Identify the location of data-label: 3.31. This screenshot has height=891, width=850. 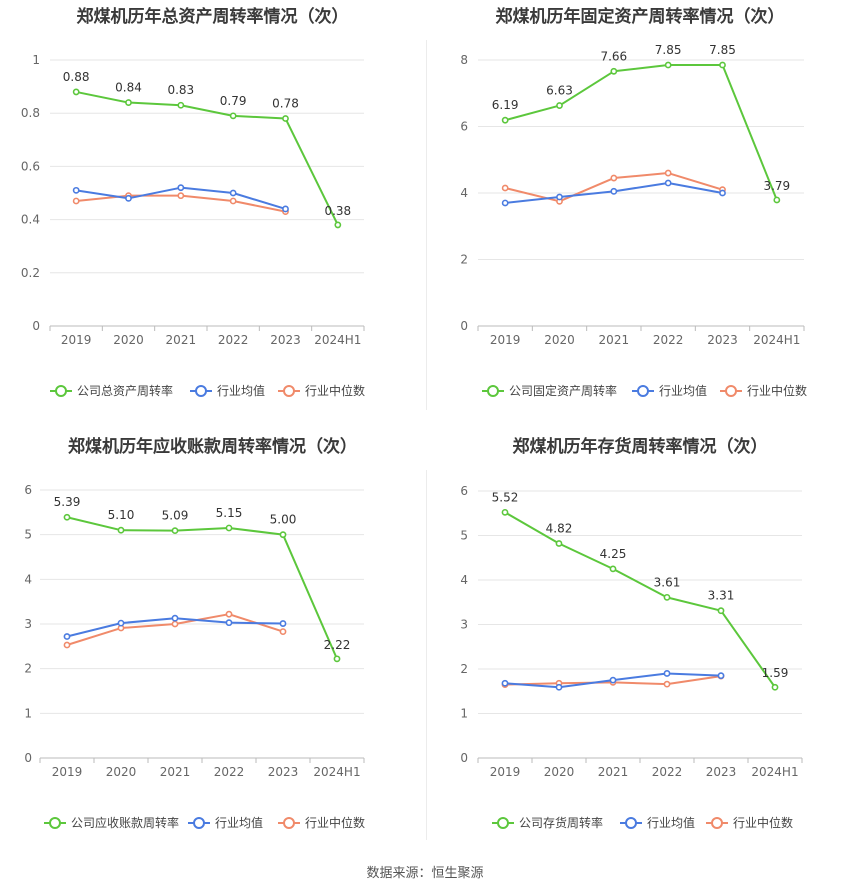
(721, 596).